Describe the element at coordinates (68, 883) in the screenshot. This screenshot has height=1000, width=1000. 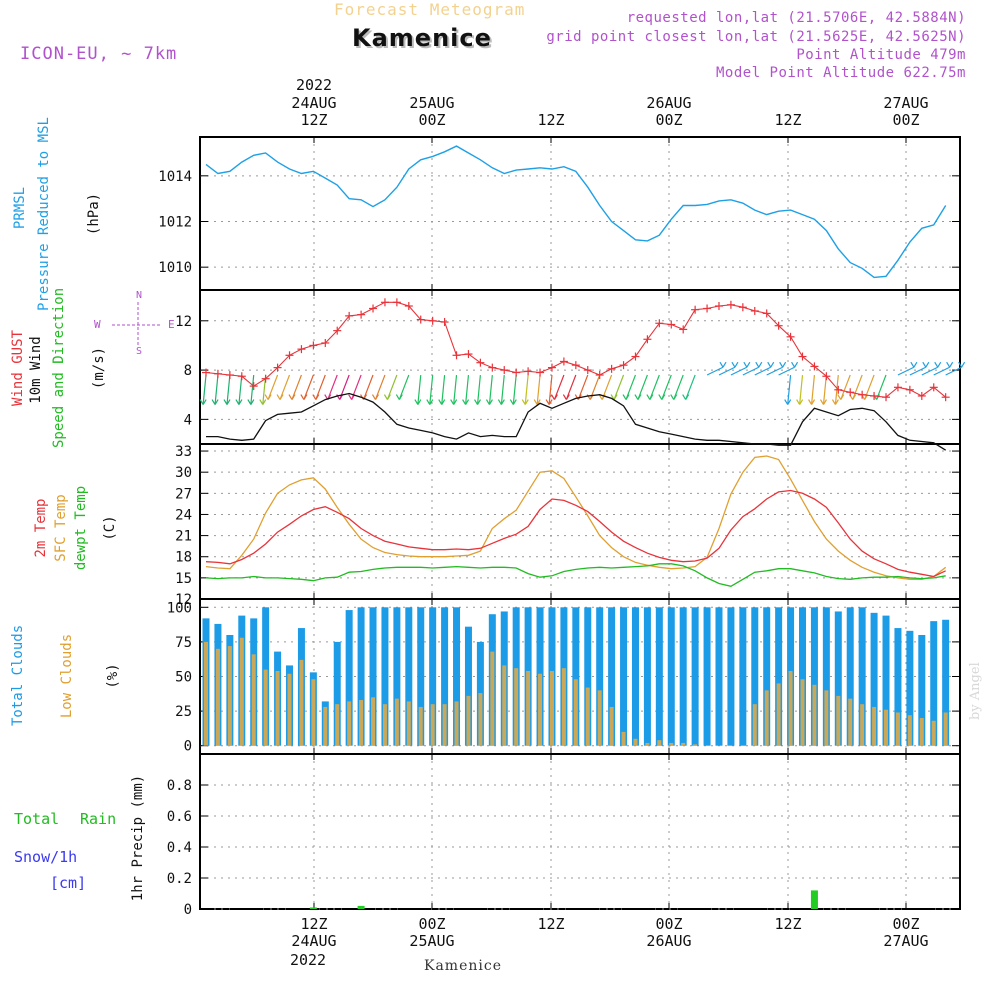
I see `snow-unit-label: [cm]` at that location.